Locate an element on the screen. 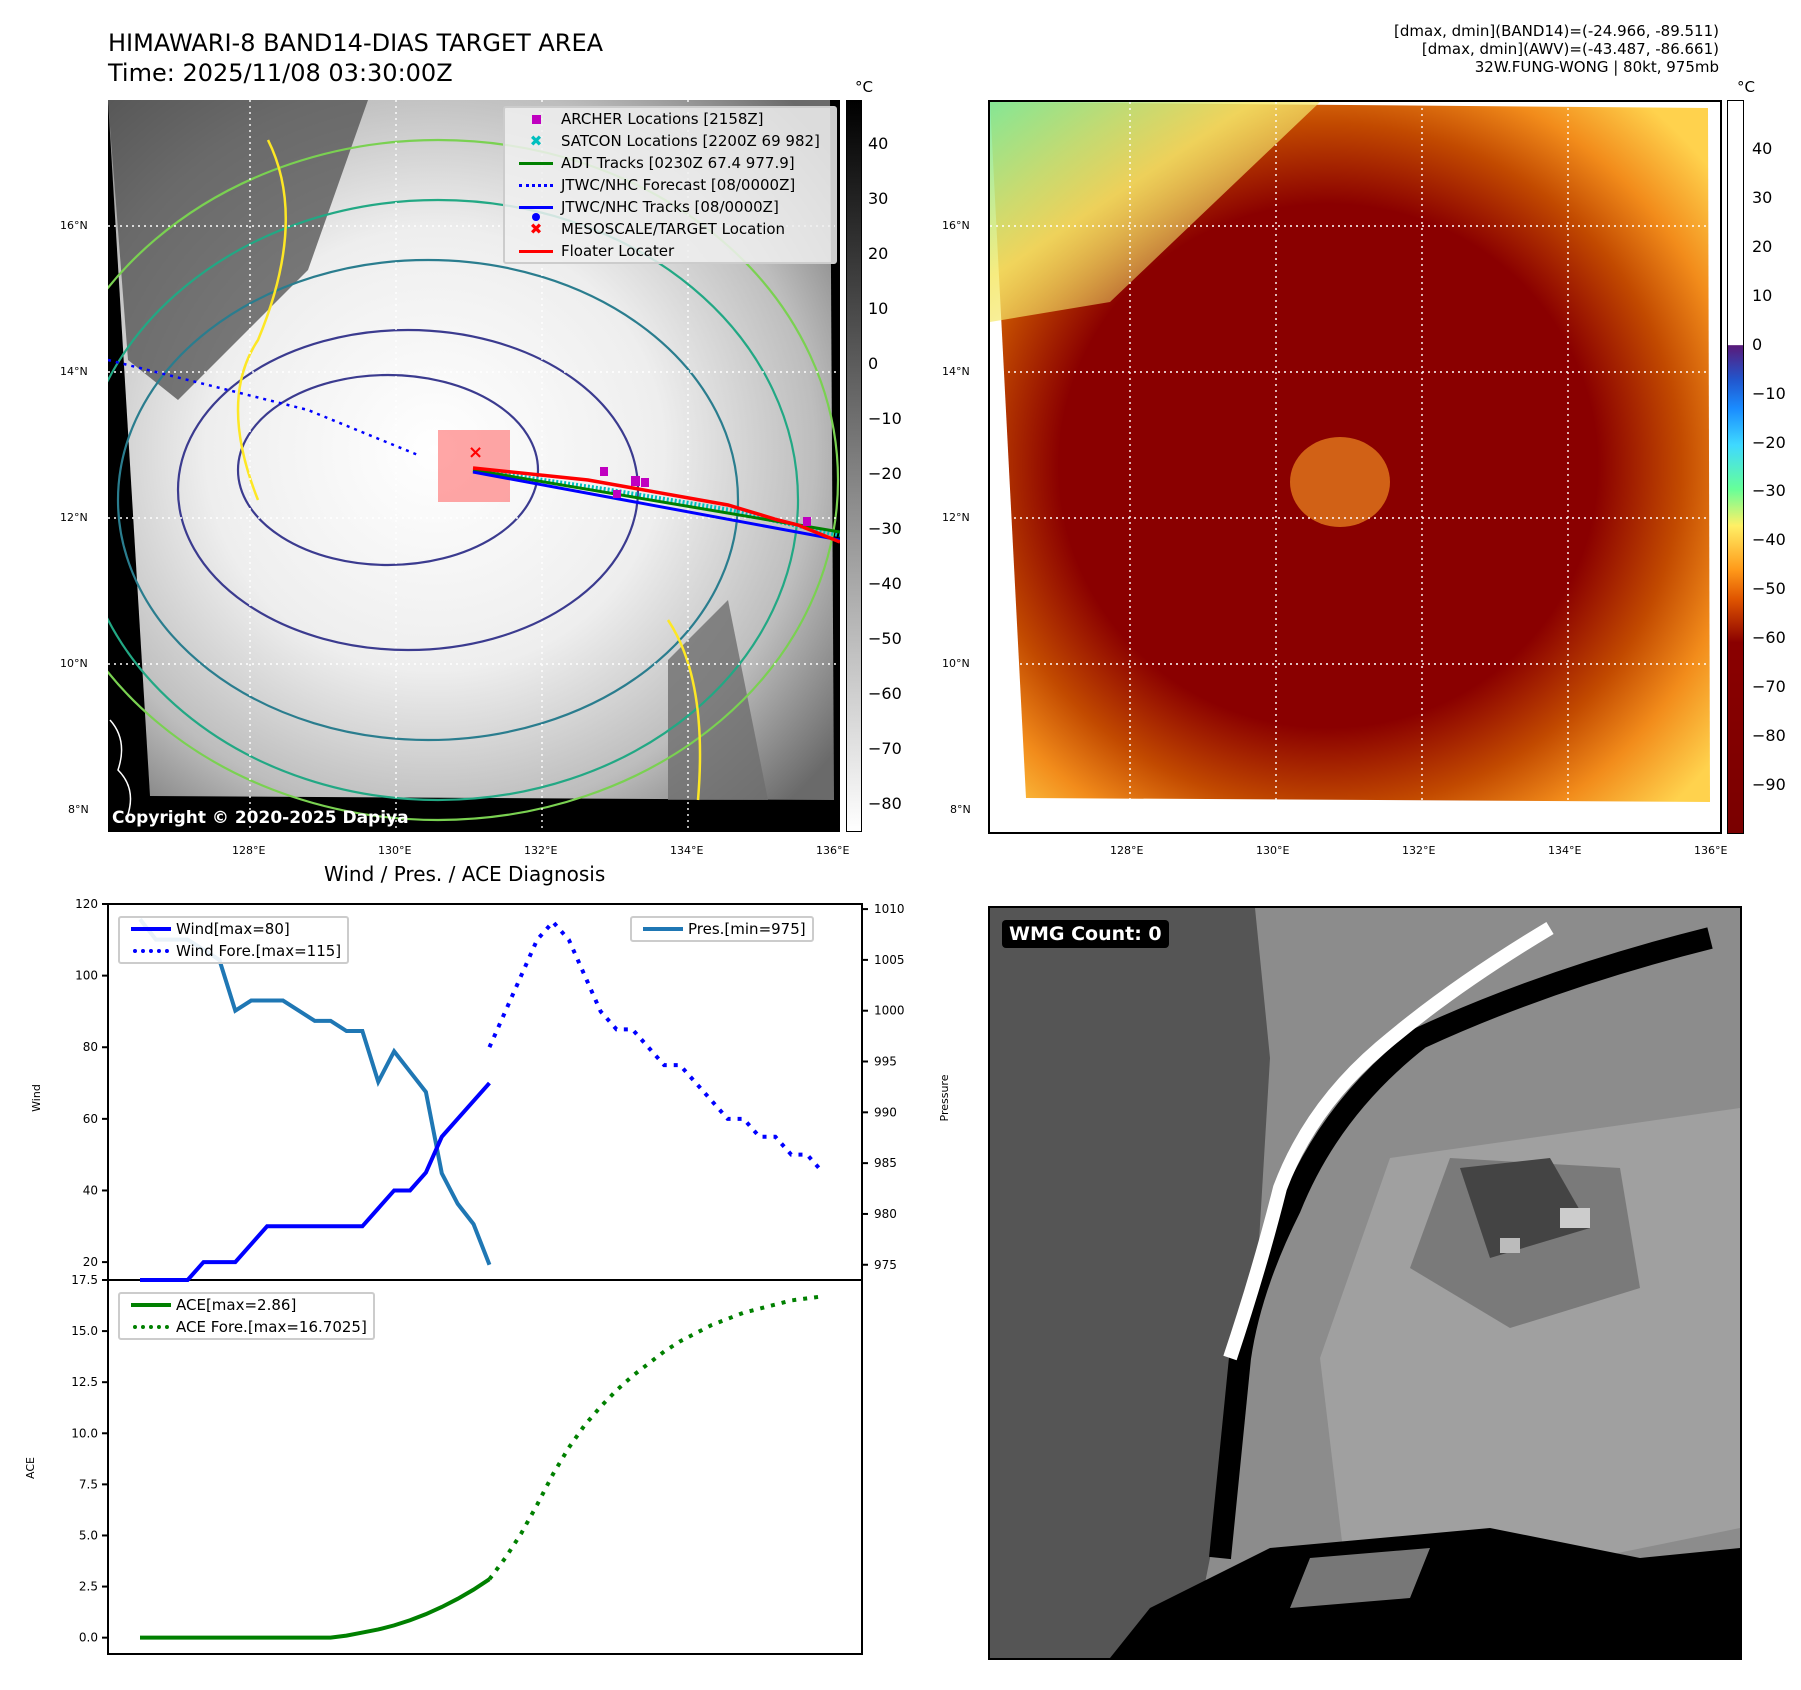 Image resolution: width=1801 pixels, height=1690 pixels. pressure-tick-label: 985 is located at coordinates (885, 1163).